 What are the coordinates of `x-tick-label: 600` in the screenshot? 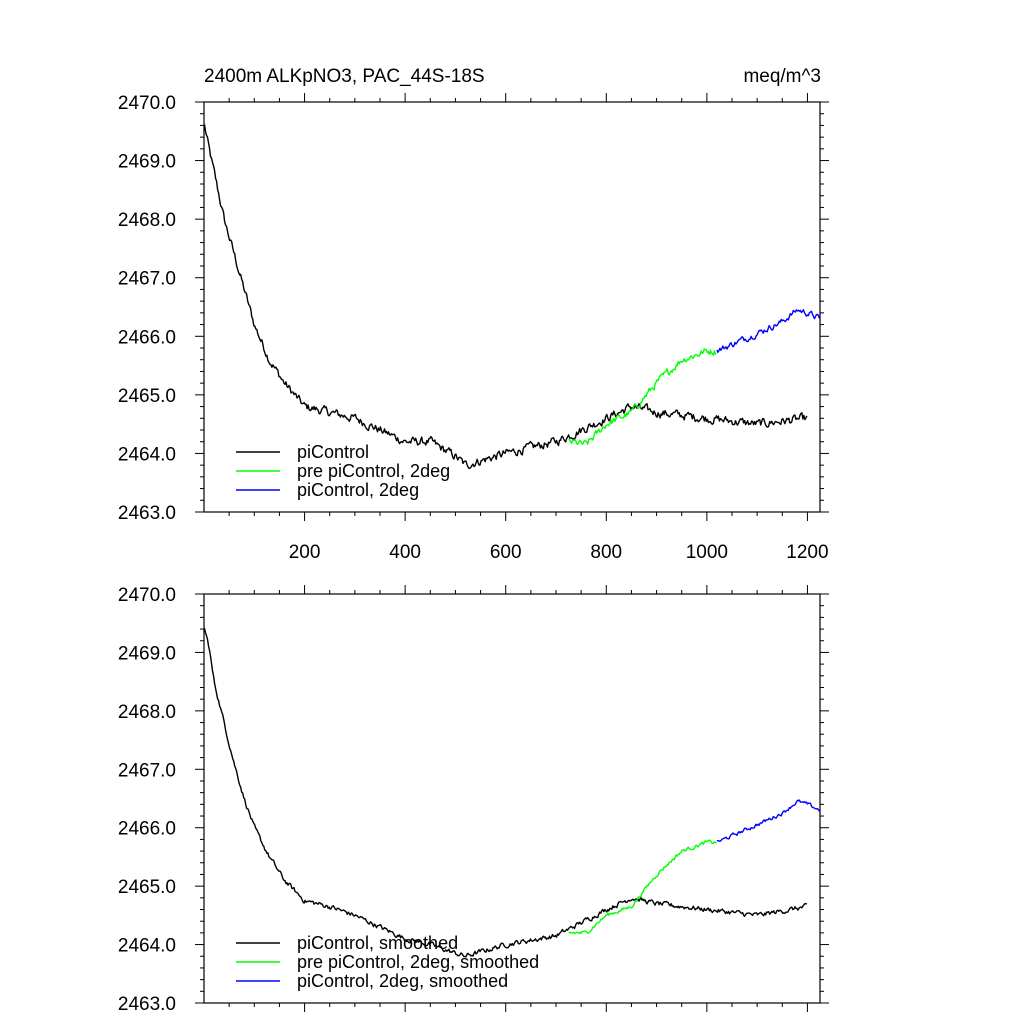 It's located at (506, 552).